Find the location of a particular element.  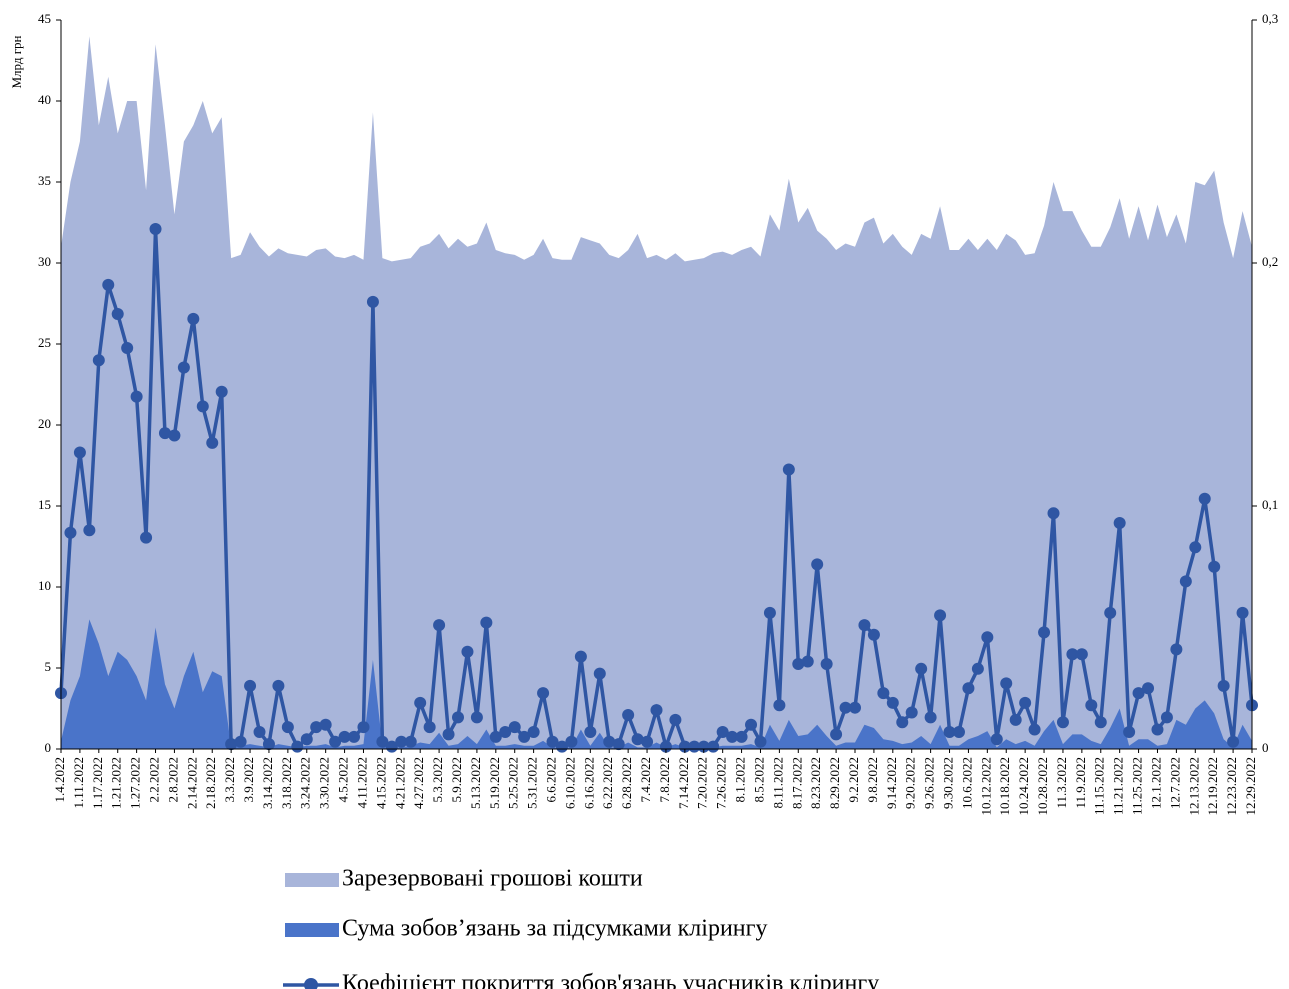

x-tick-label: 4.27.2022 is located at coordinates (418, 783).